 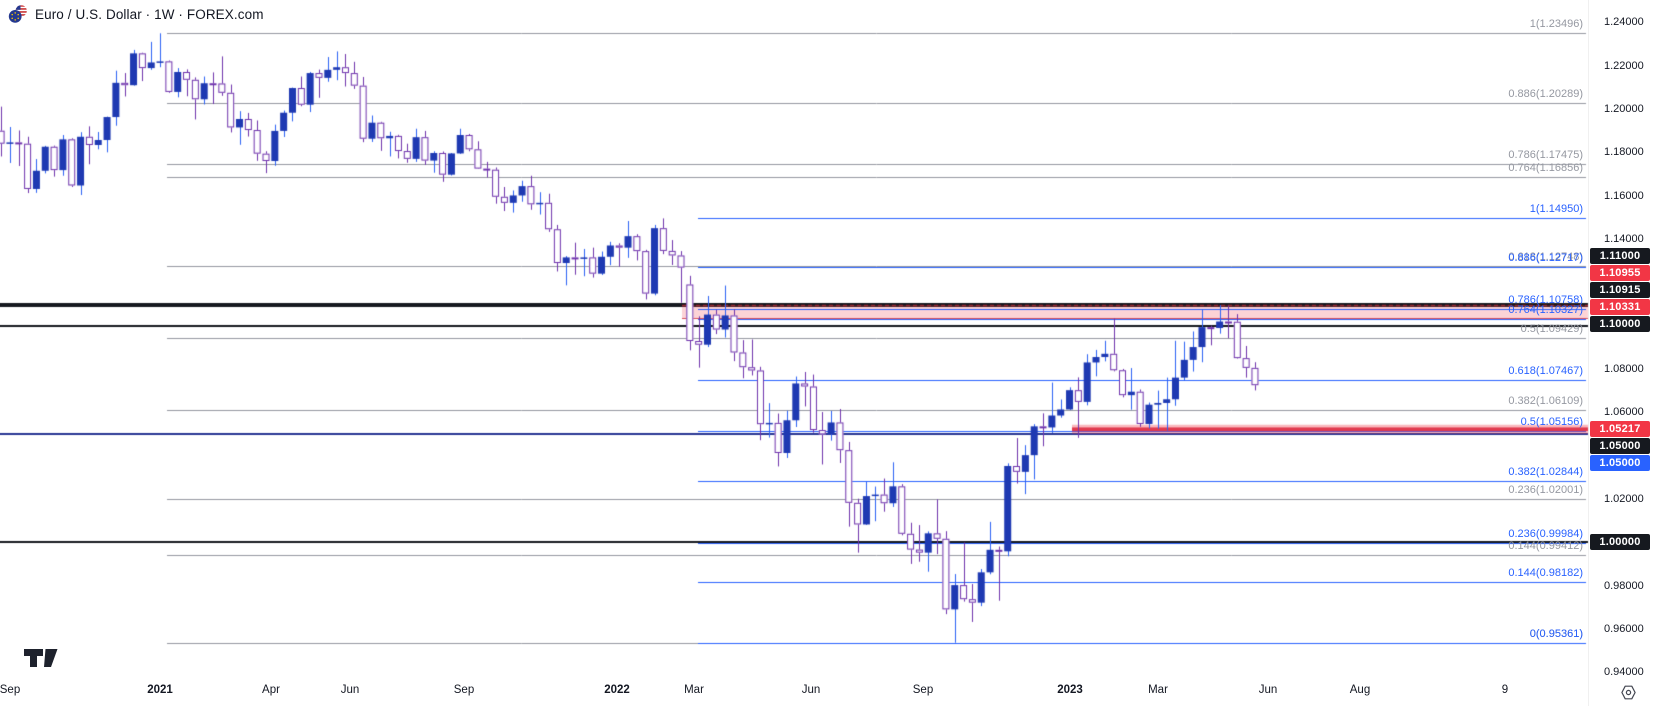 I want to click on price-axis-tick: 1.08000, so click(x=1624, y=368).